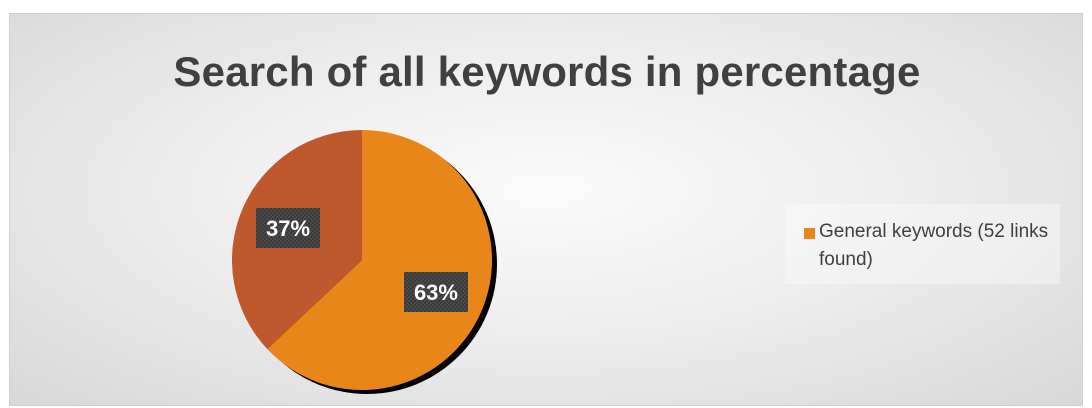  I want to click on data-label-text: 37%, so click(288, 228).